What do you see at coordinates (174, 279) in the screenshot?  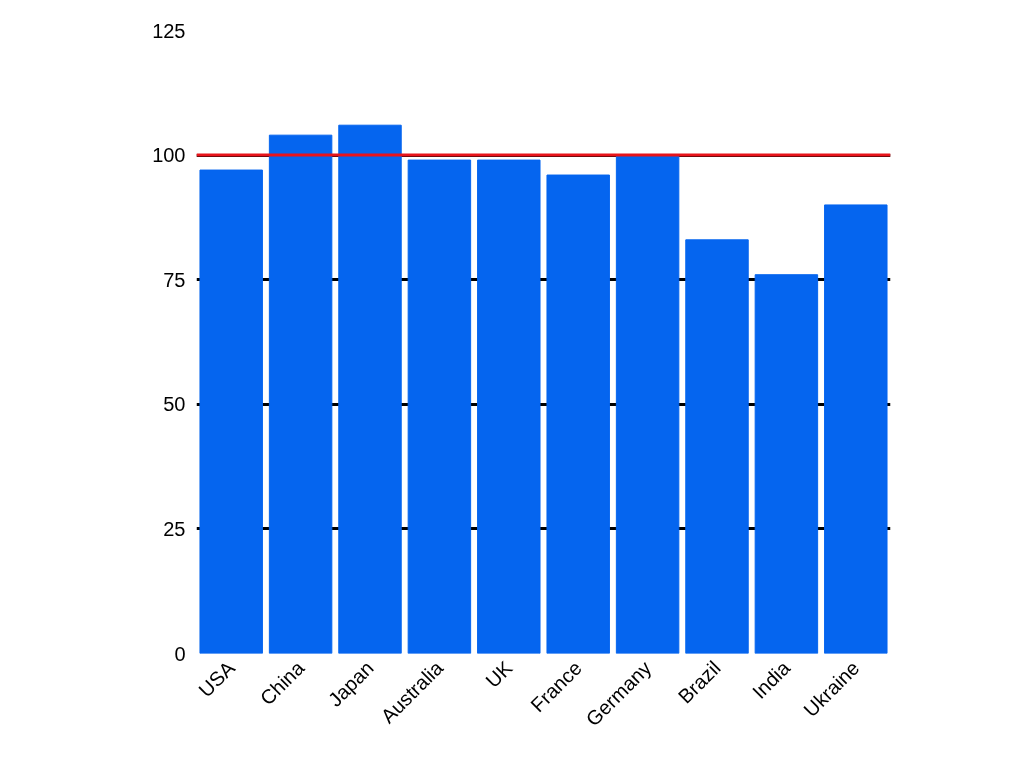 I see `y-tick-label: 75` at bounding box center [174, 279].